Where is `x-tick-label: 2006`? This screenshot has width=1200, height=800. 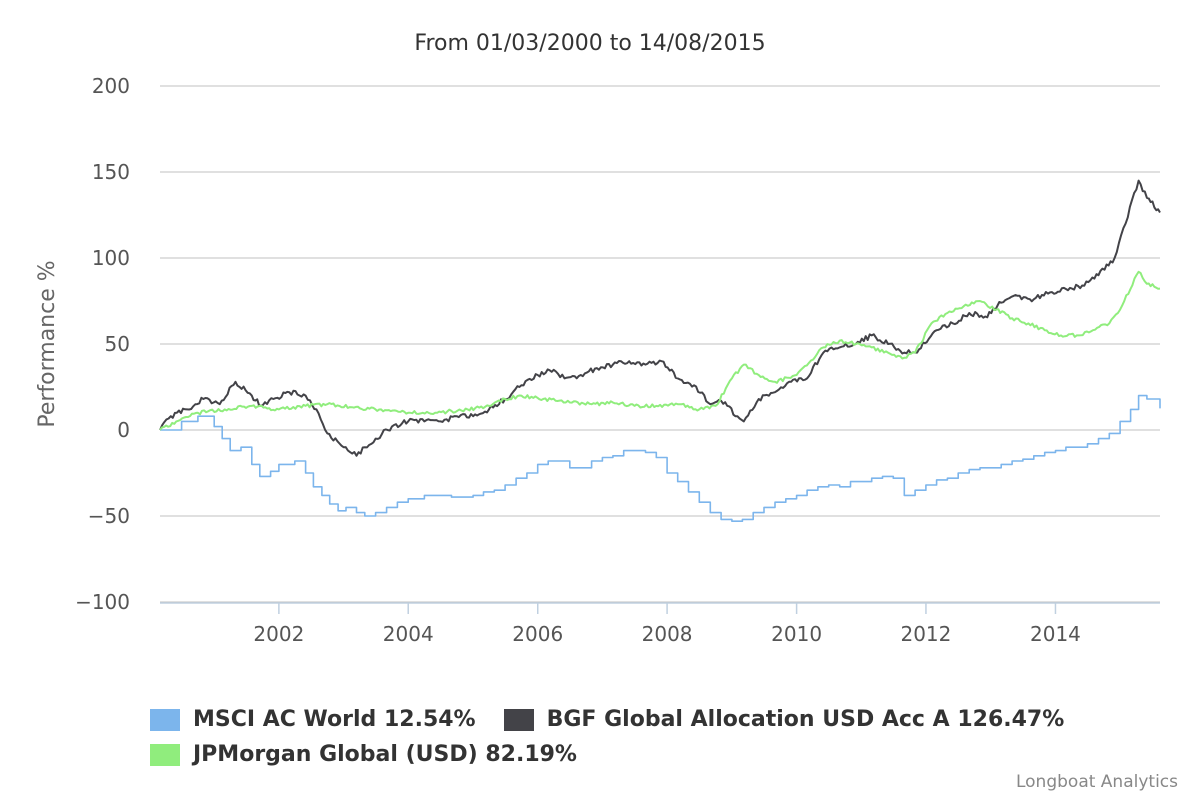 x-tick-label: 2006 is located at coordinates (537, 634).